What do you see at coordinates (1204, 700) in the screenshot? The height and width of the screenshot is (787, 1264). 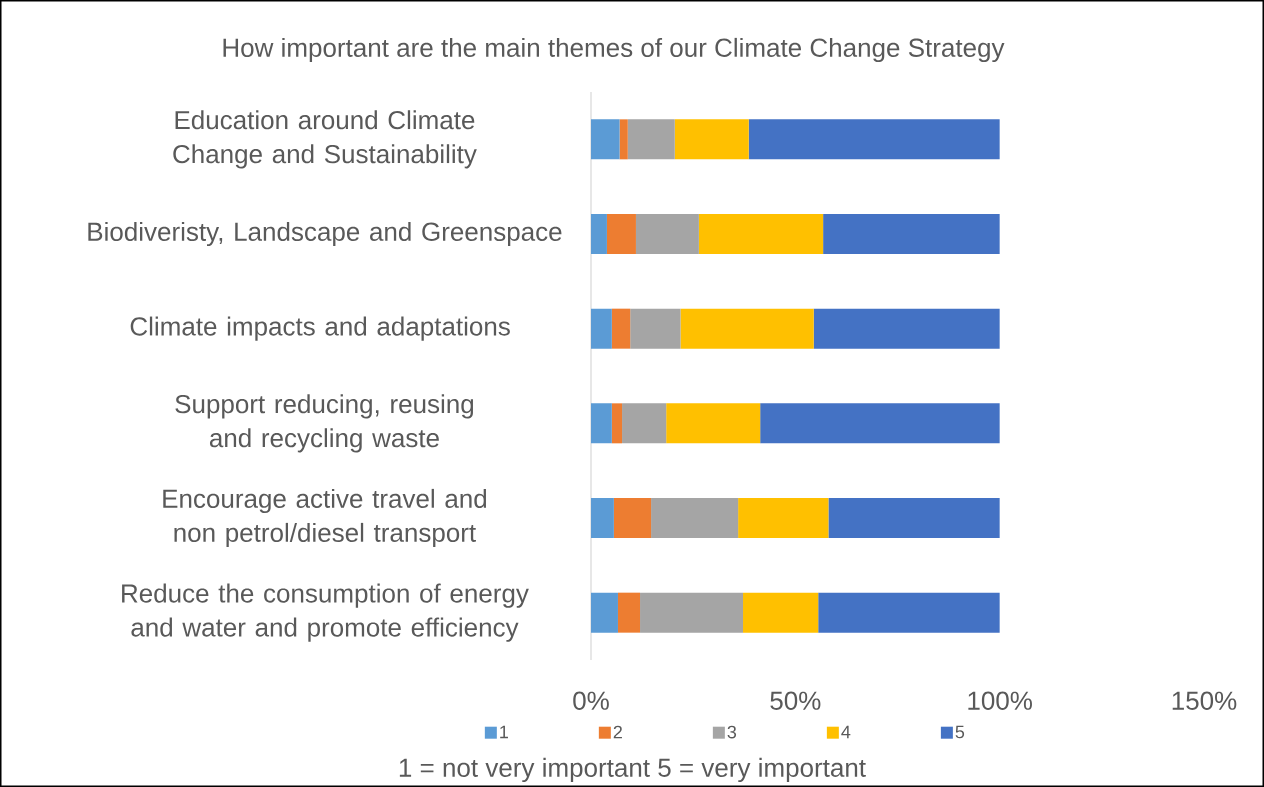 I see `x-tick-label: 150%` at bounding box center [1204, 700].